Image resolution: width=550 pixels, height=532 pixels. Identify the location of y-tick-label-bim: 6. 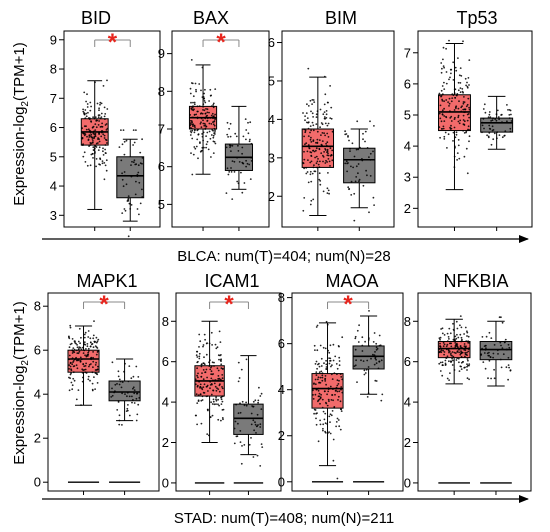
(271, 42).